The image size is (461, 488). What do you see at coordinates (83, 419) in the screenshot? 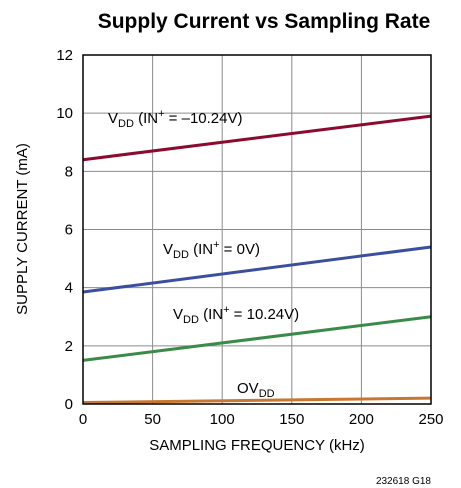
I see `x-tick-label-0: 0` at bounding box center [83, 419].